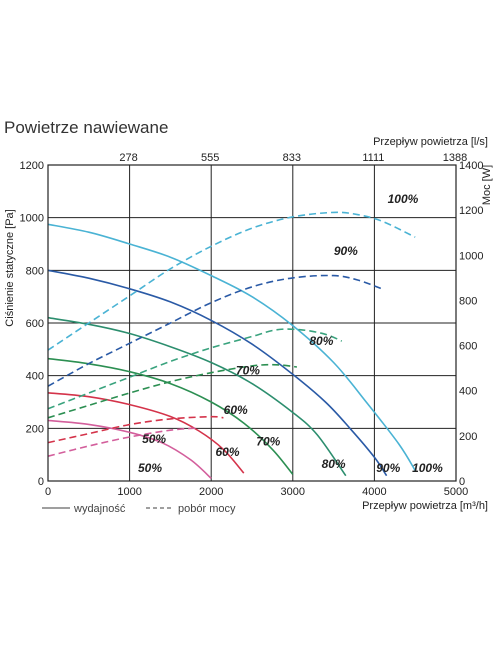 This screenshot has height=650, width=500. Describe the element at coordinates (211, 492) in the screenshot. I see `x-tick-label: 2000` at that location.